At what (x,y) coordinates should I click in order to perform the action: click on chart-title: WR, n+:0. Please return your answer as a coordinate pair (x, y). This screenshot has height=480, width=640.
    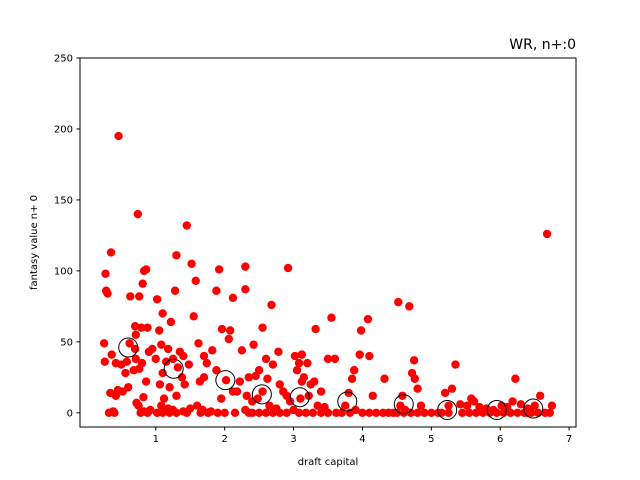
    Looking at the image, I should click on (542, 45).